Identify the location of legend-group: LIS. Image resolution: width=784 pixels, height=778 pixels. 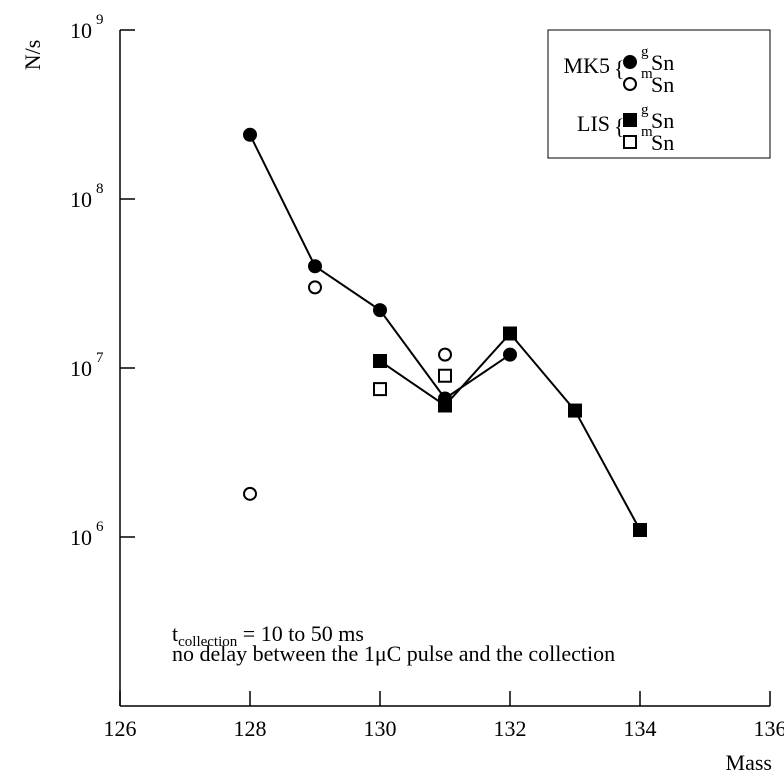
(593, 123).